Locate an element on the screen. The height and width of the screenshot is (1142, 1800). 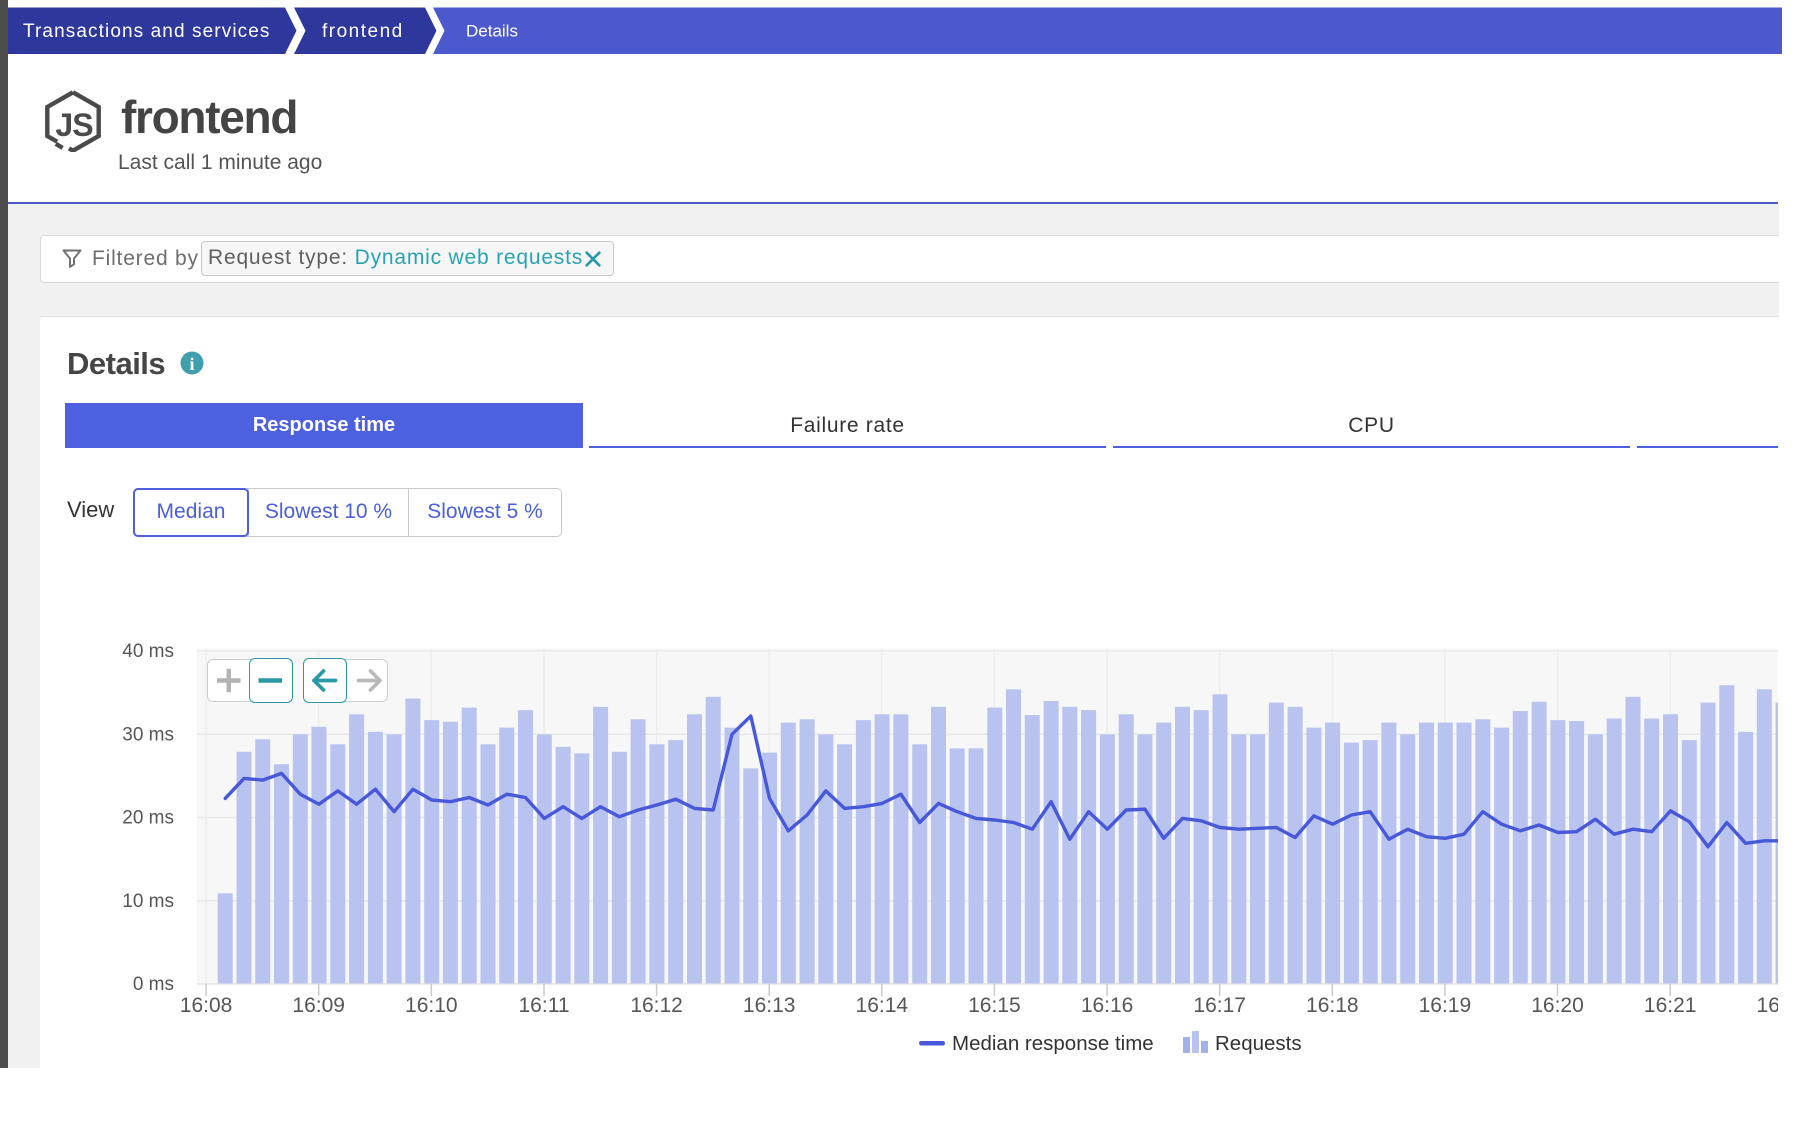
svg-text: 16:08 is located at coordinates (206, 1005).